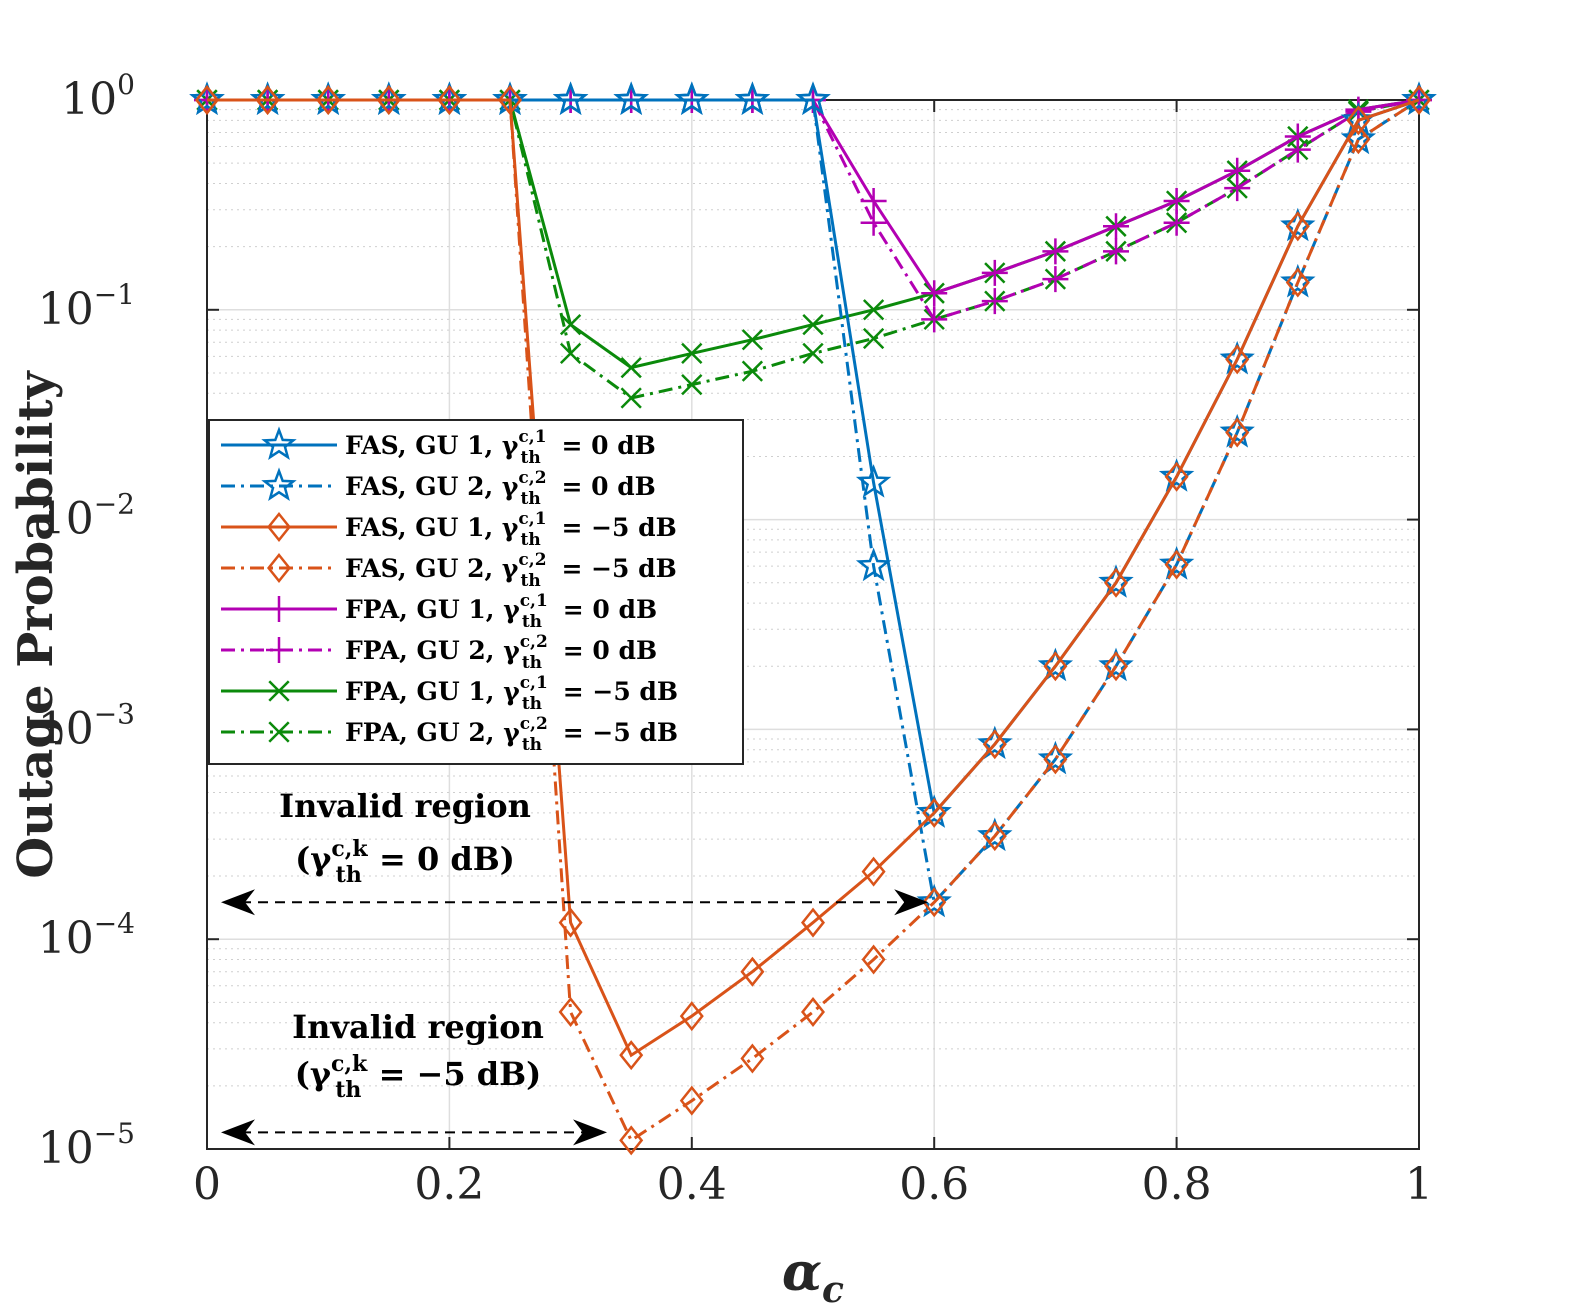  What do you see at coordinates (511, 734) in the screenshot?
I see `legend-label: FPA, GU 2, γc,2 th = −5 dB` at bounding box center [511, 734].